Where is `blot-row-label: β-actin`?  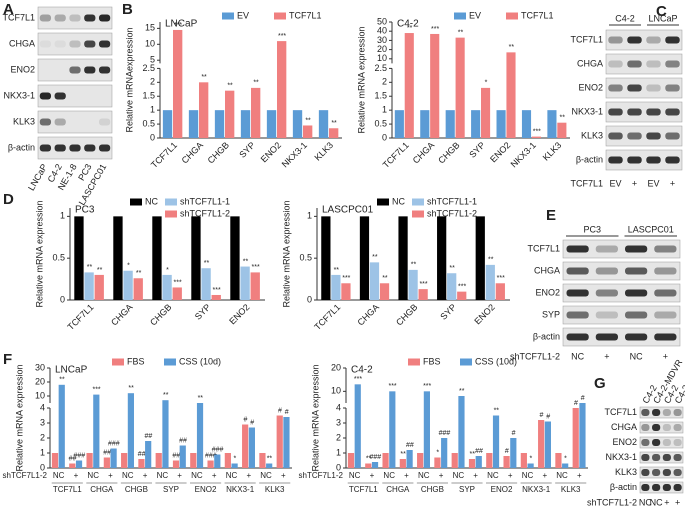
blot-row-label: β-actin is located at coordinates (623, 487).